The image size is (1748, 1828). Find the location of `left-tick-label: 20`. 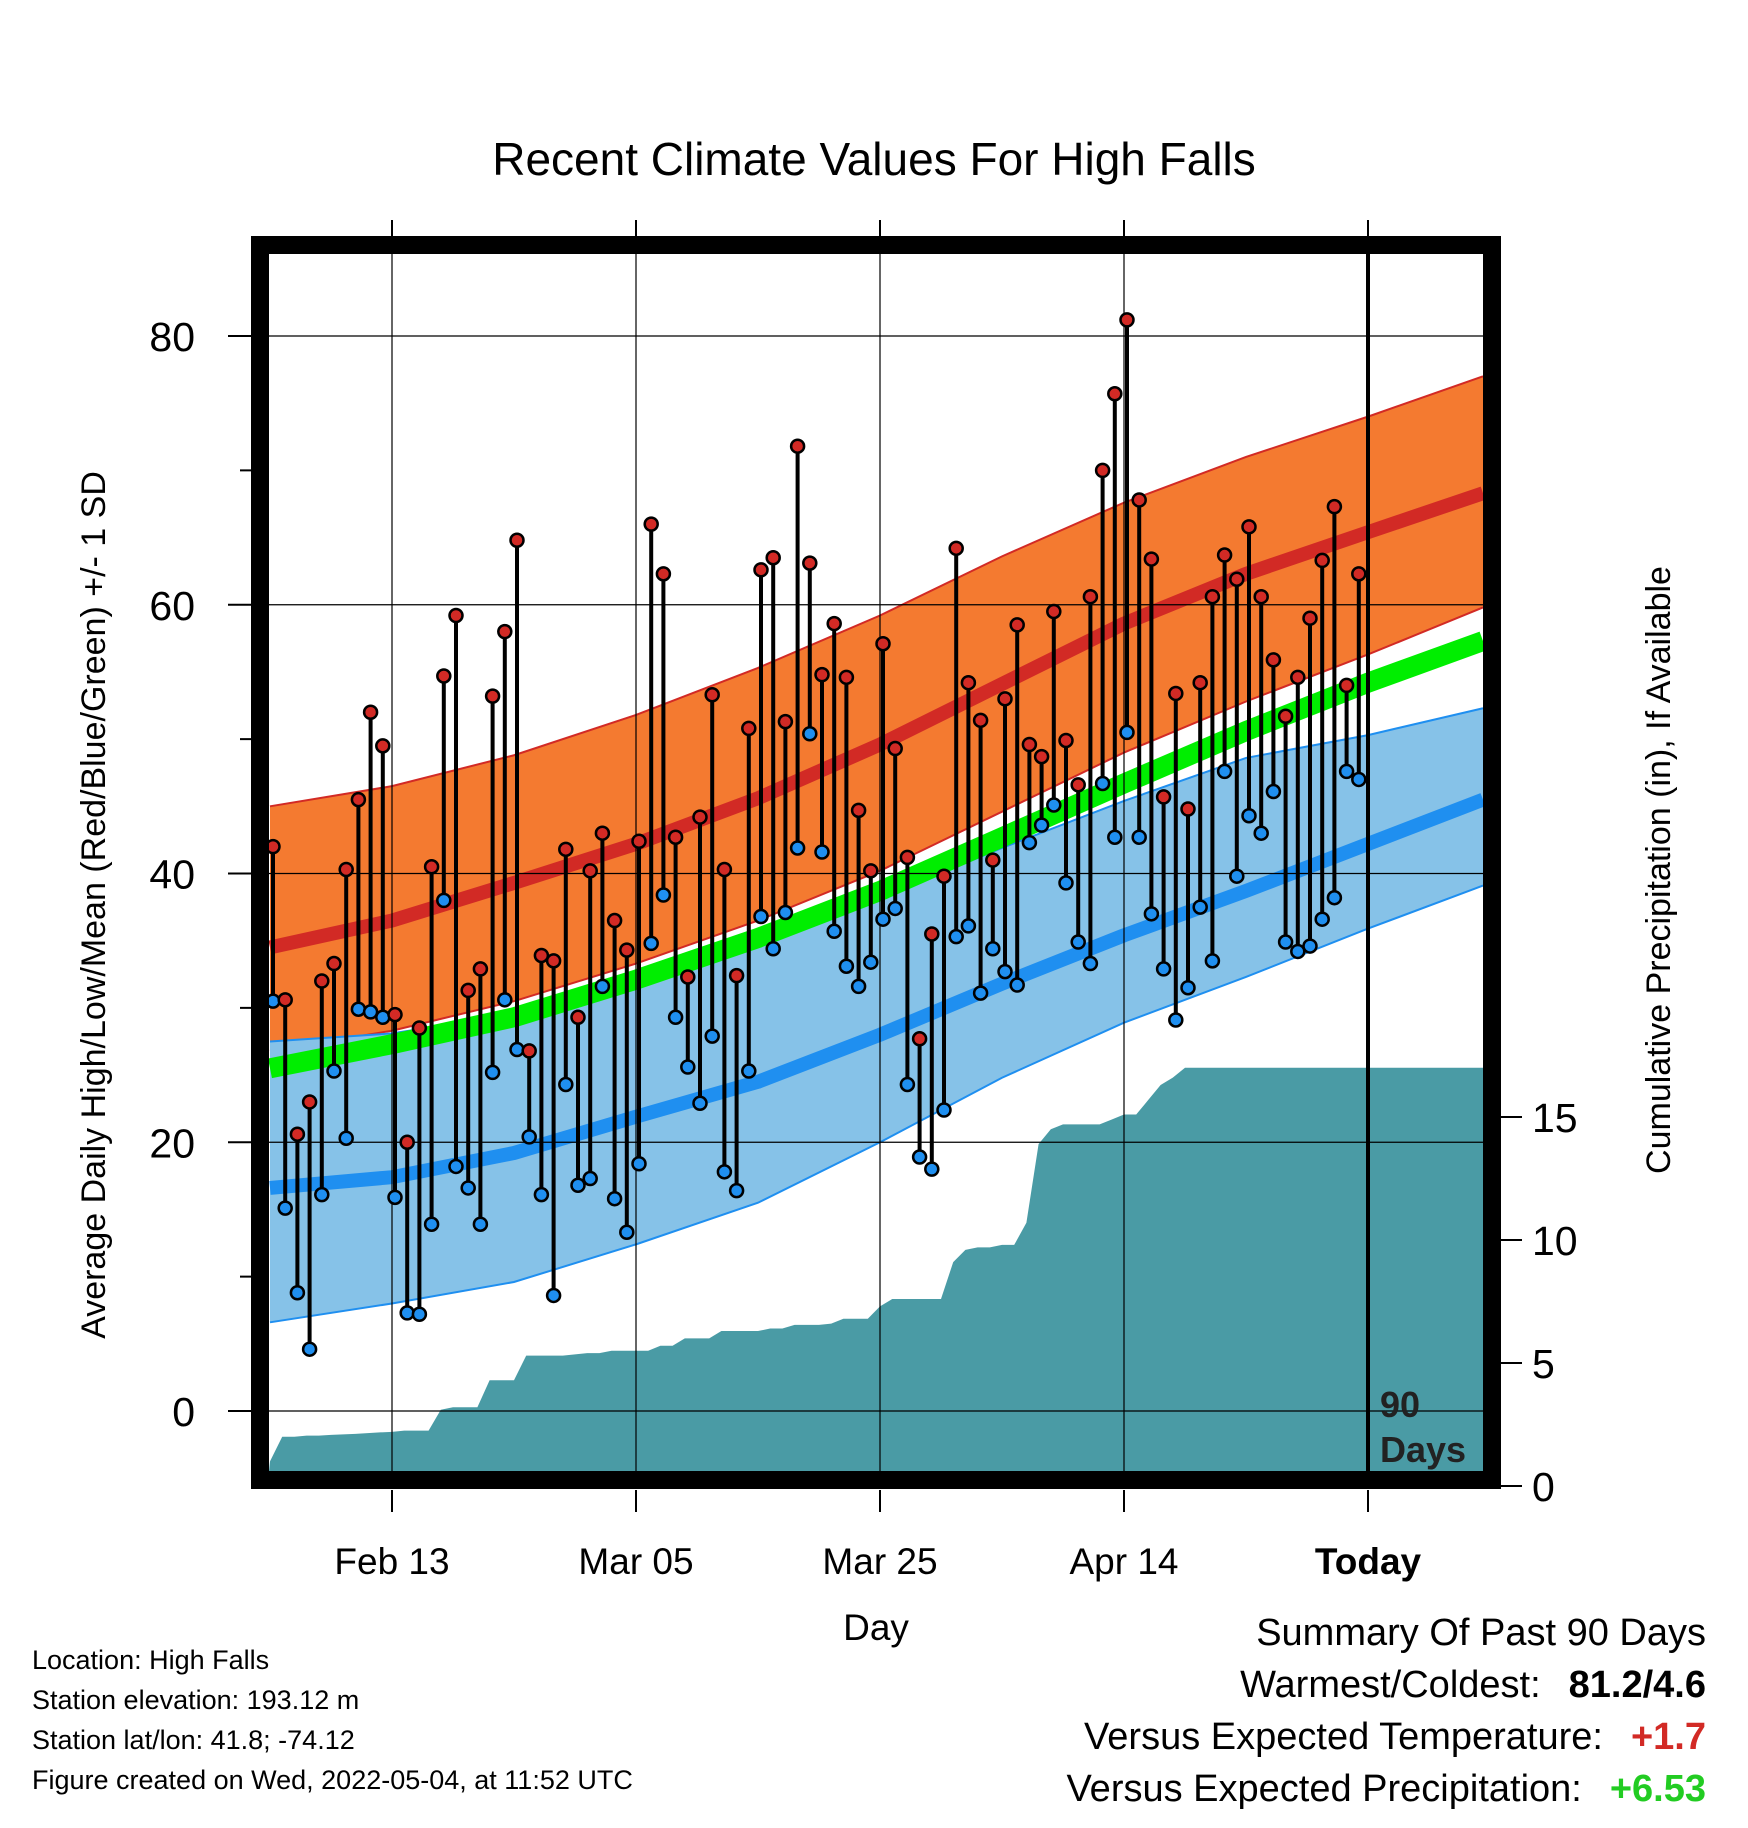

left-tick-label: 20 is located at coordinates (172, 1143).